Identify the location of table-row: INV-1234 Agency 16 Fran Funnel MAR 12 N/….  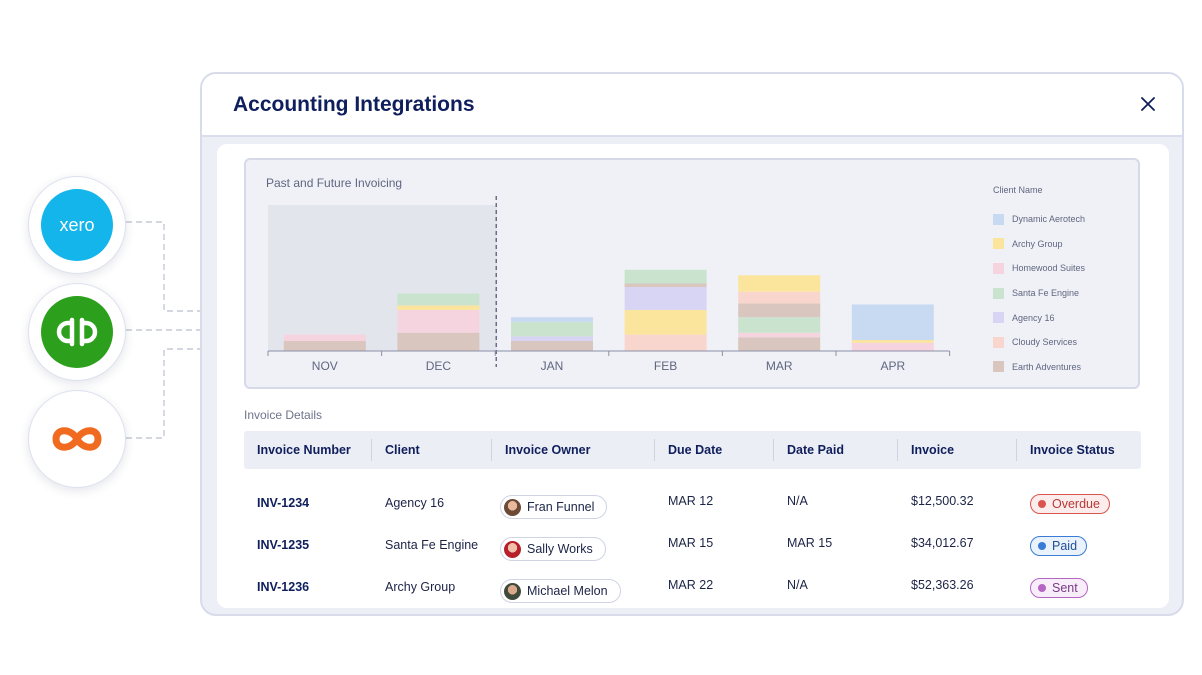
(692, 504).